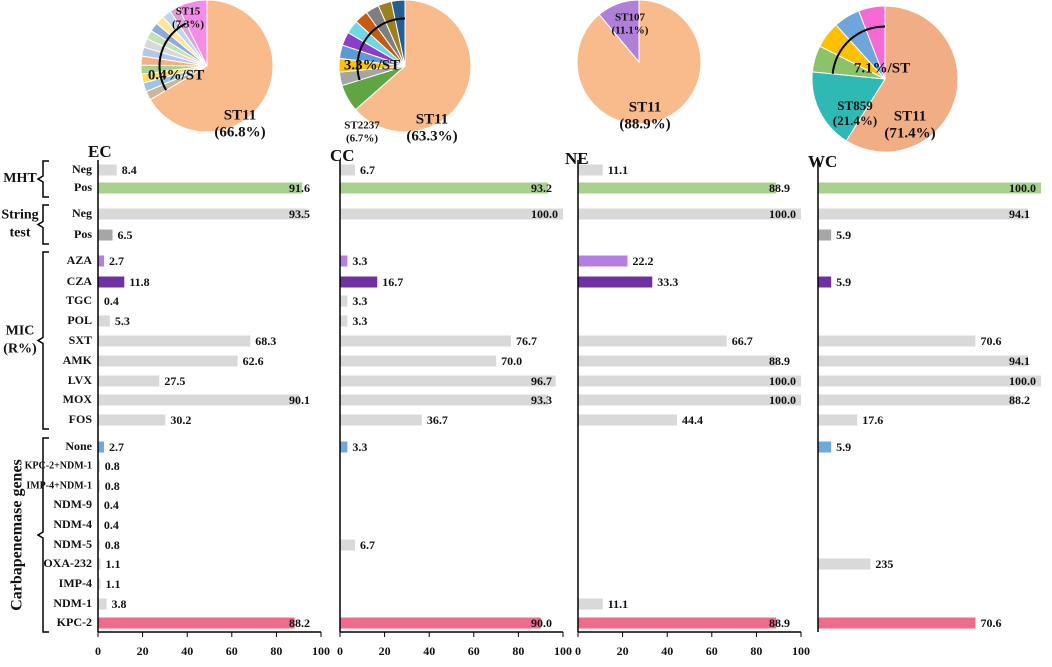  I want to click on value-label: 70.0, so click(511, 361).